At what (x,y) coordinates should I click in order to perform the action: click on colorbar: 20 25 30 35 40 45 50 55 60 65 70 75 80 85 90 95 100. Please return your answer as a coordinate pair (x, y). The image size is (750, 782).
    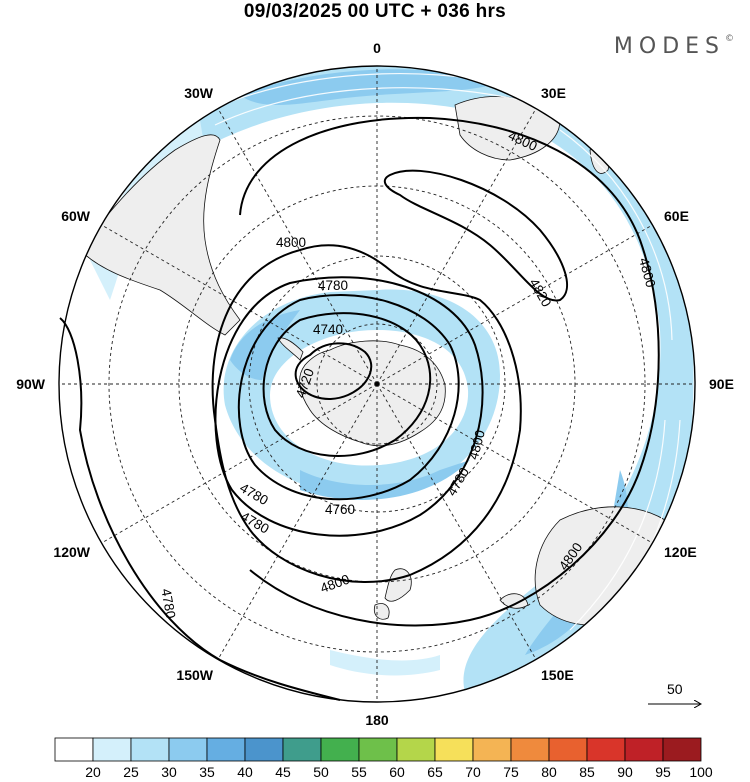
    Looking at the image, I should click on (383, 758).